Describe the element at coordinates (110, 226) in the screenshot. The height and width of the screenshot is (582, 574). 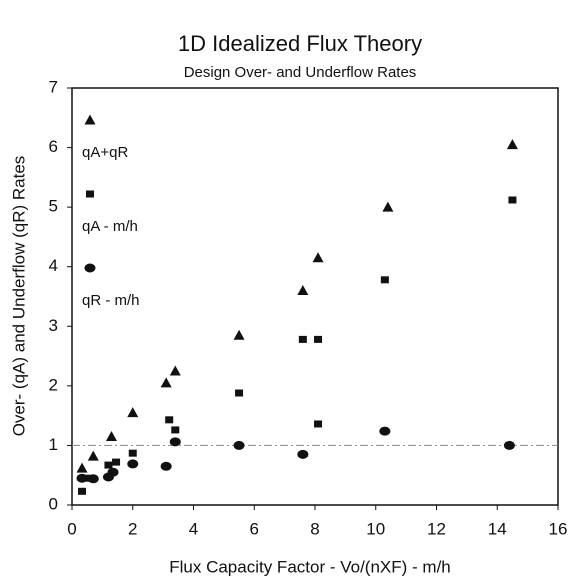
I see `legend-label: qA - m/h` at that location.